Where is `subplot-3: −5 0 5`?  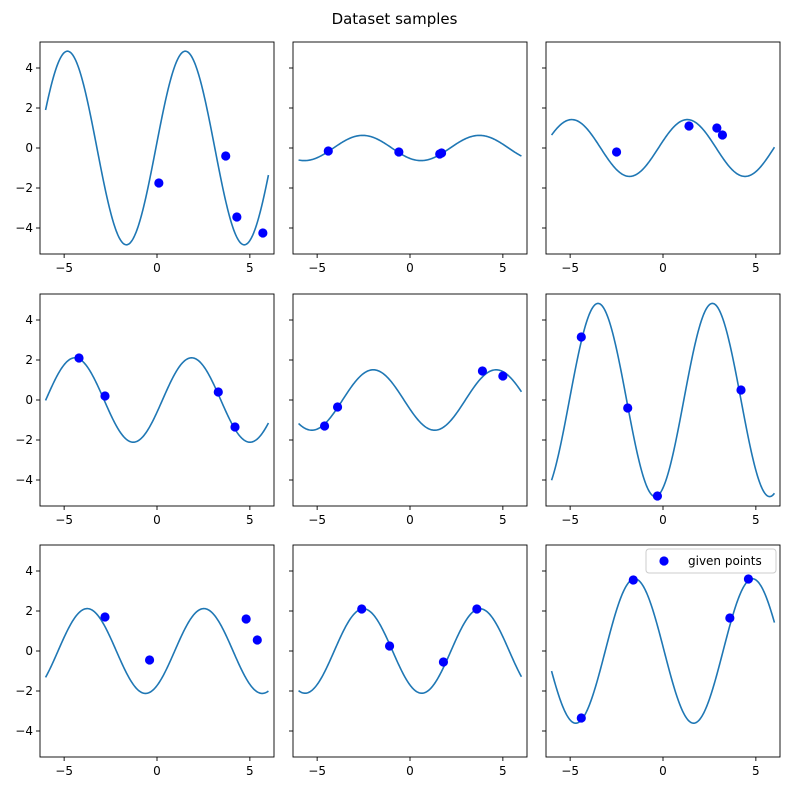
subplot-3: −5 0 5 is located at coordinates (661, 158).